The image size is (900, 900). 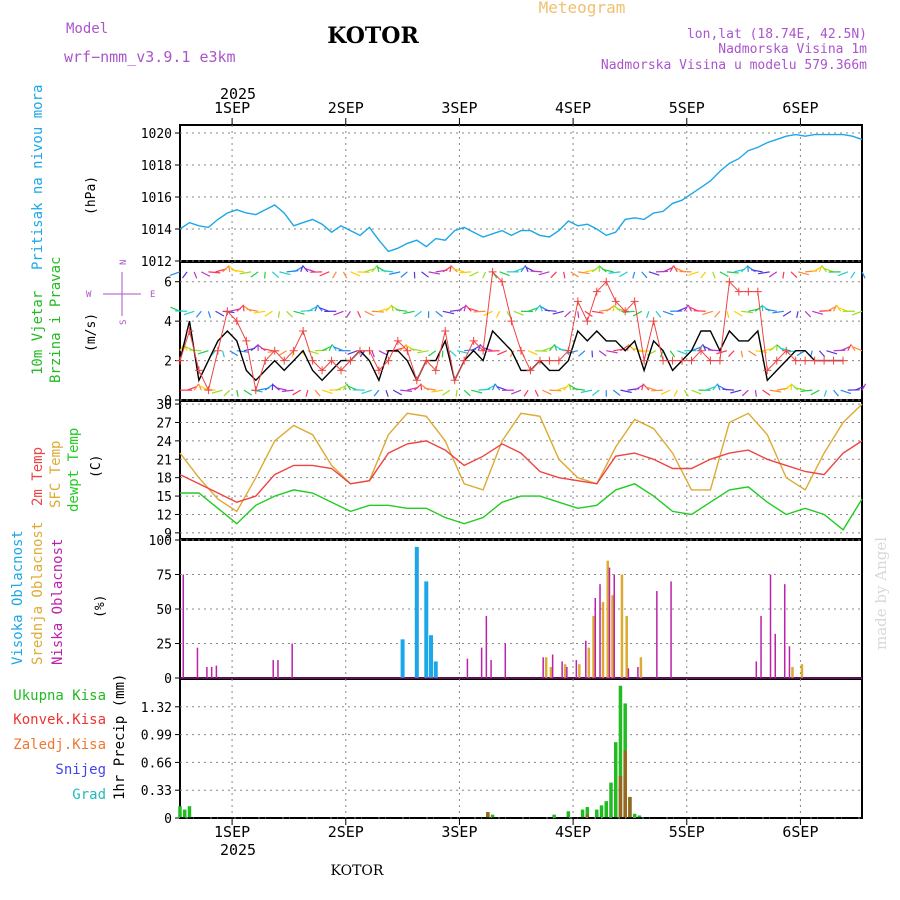 I want to click on temp-tick-label: 30, so click(x=164, y=405).